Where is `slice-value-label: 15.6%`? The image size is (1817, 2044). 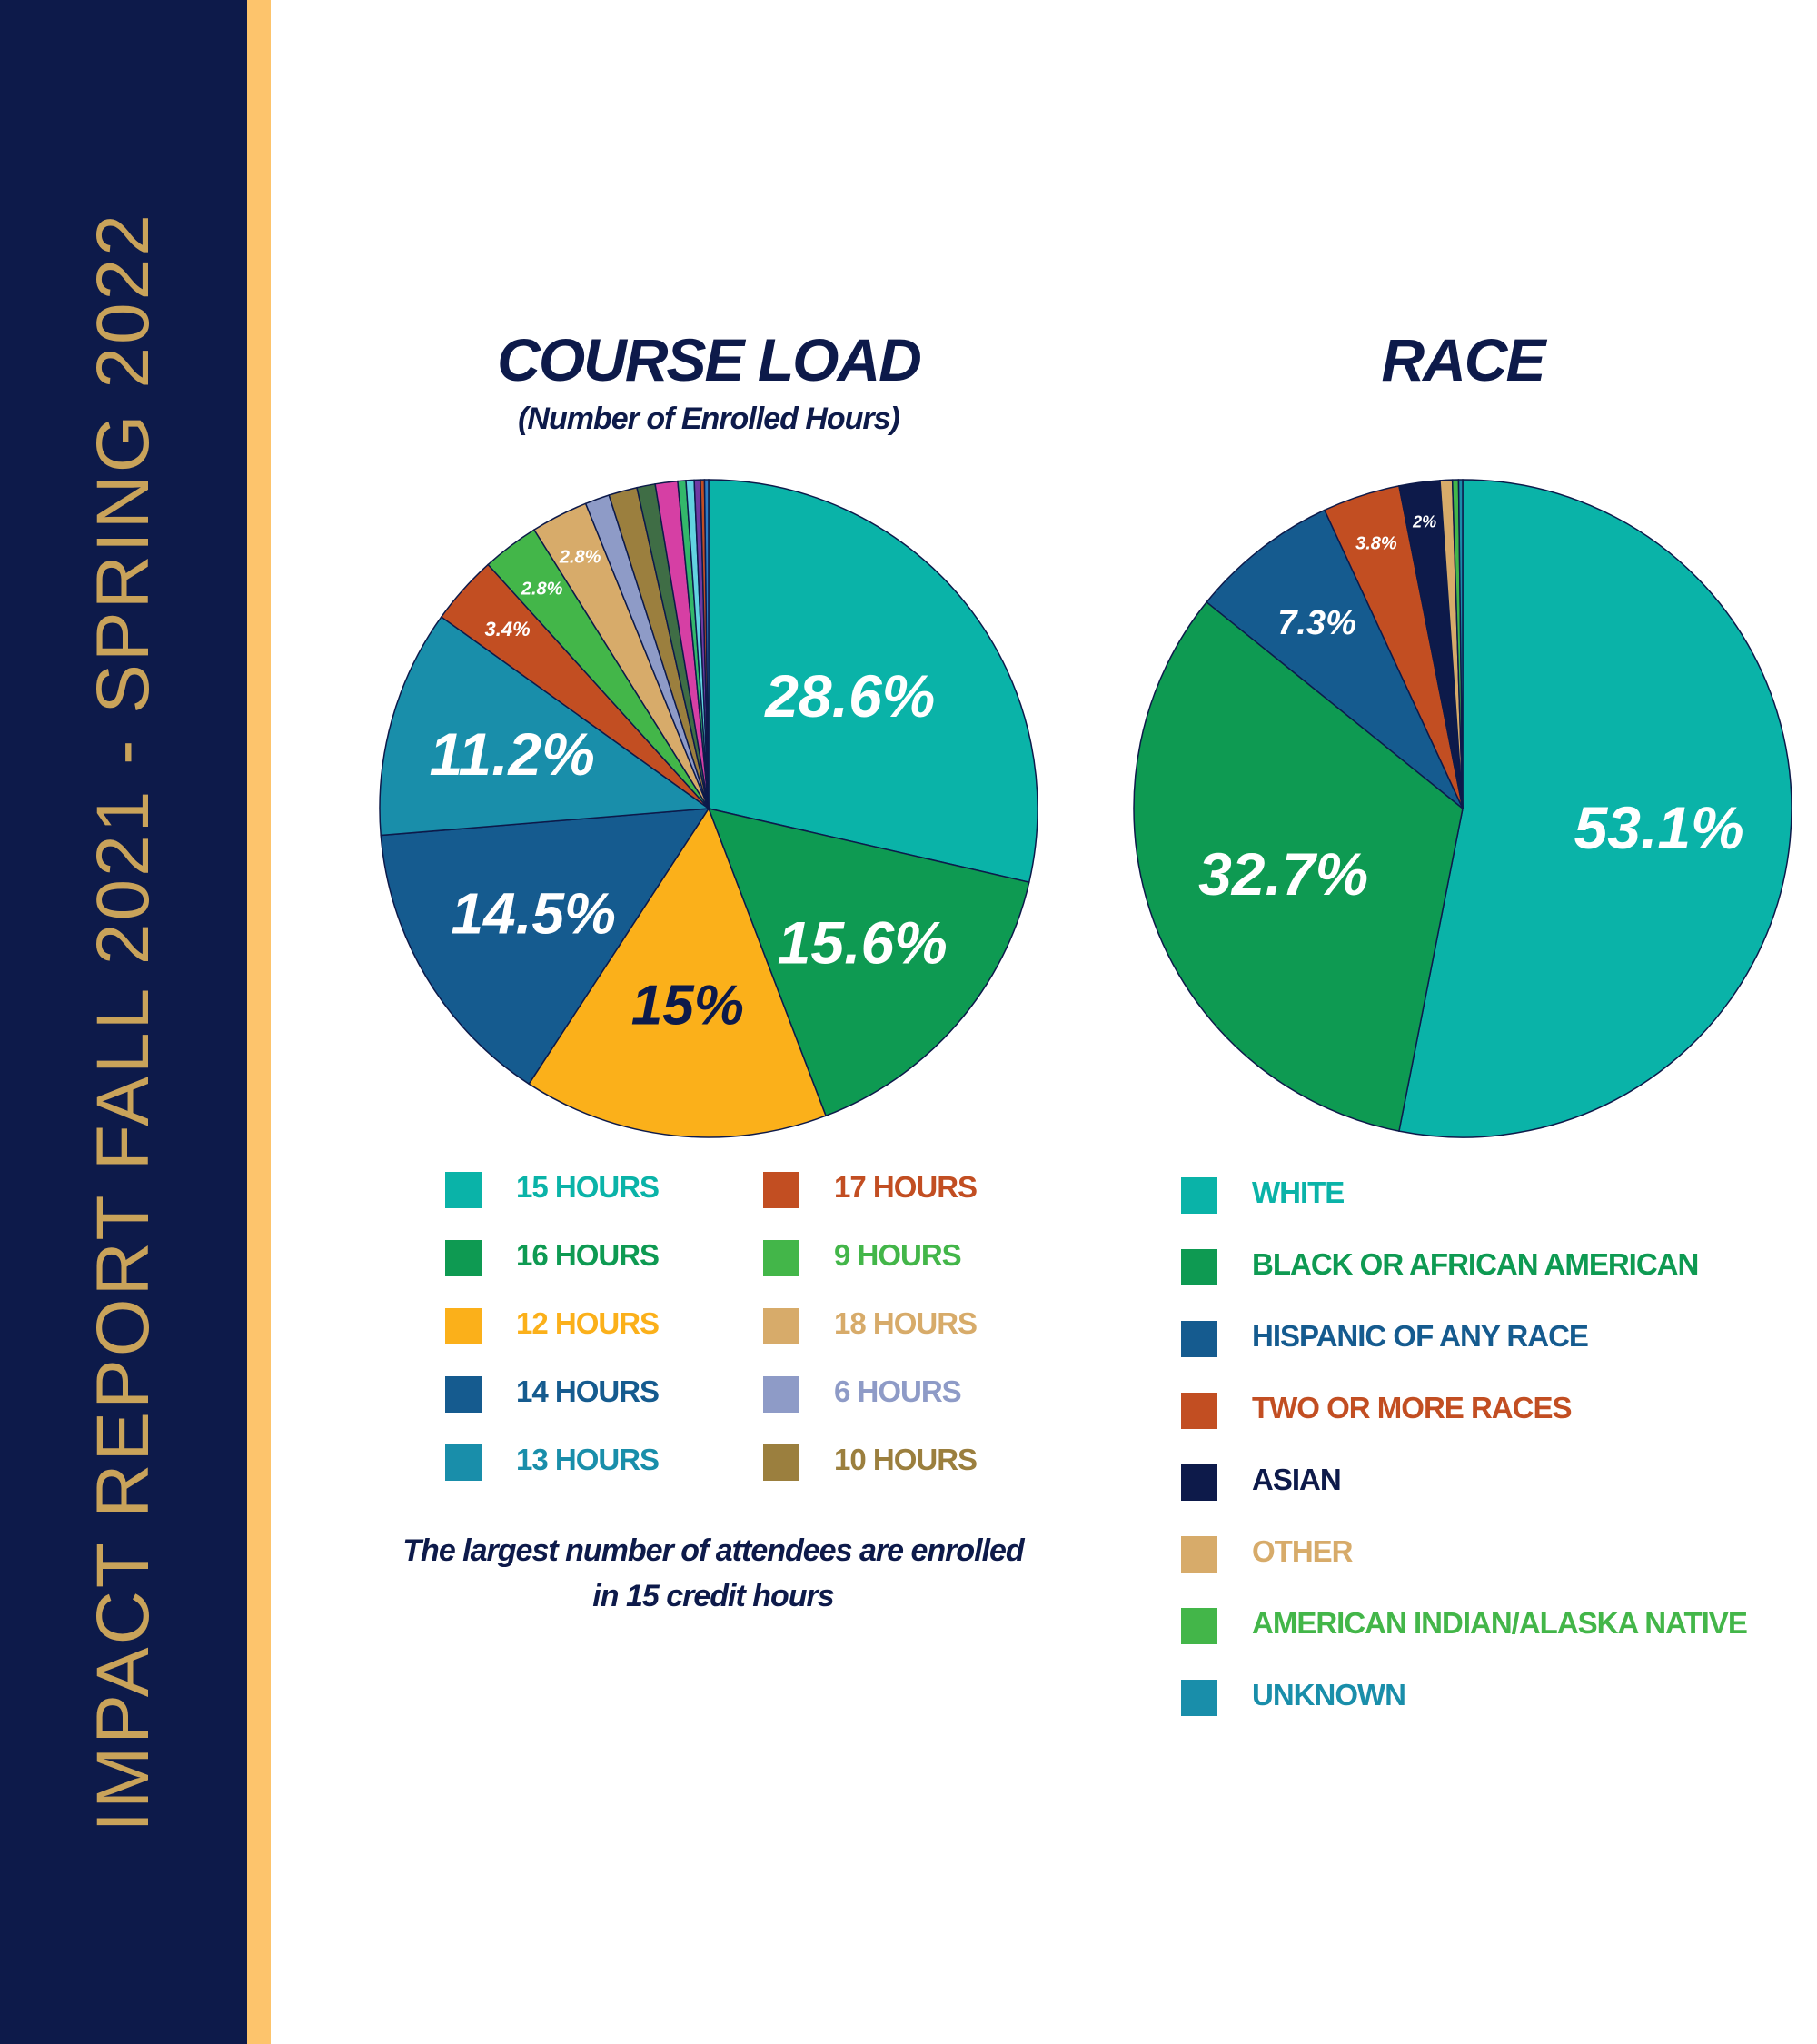 slice-value-label: 15.6% is located at coordinates (863, 942).